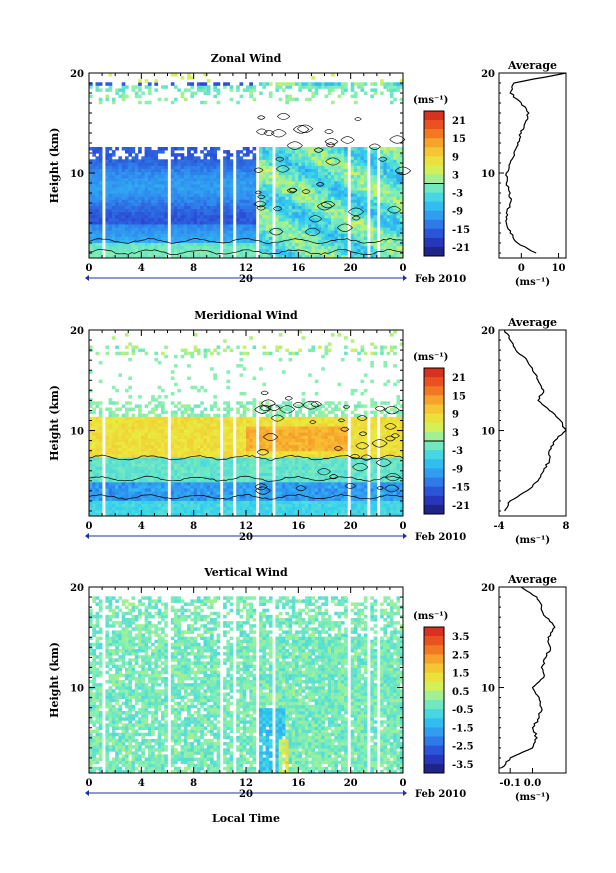  Describe the element at coordinates (312, 232) in the screenshot. I see `contour-squiggle` at that location.